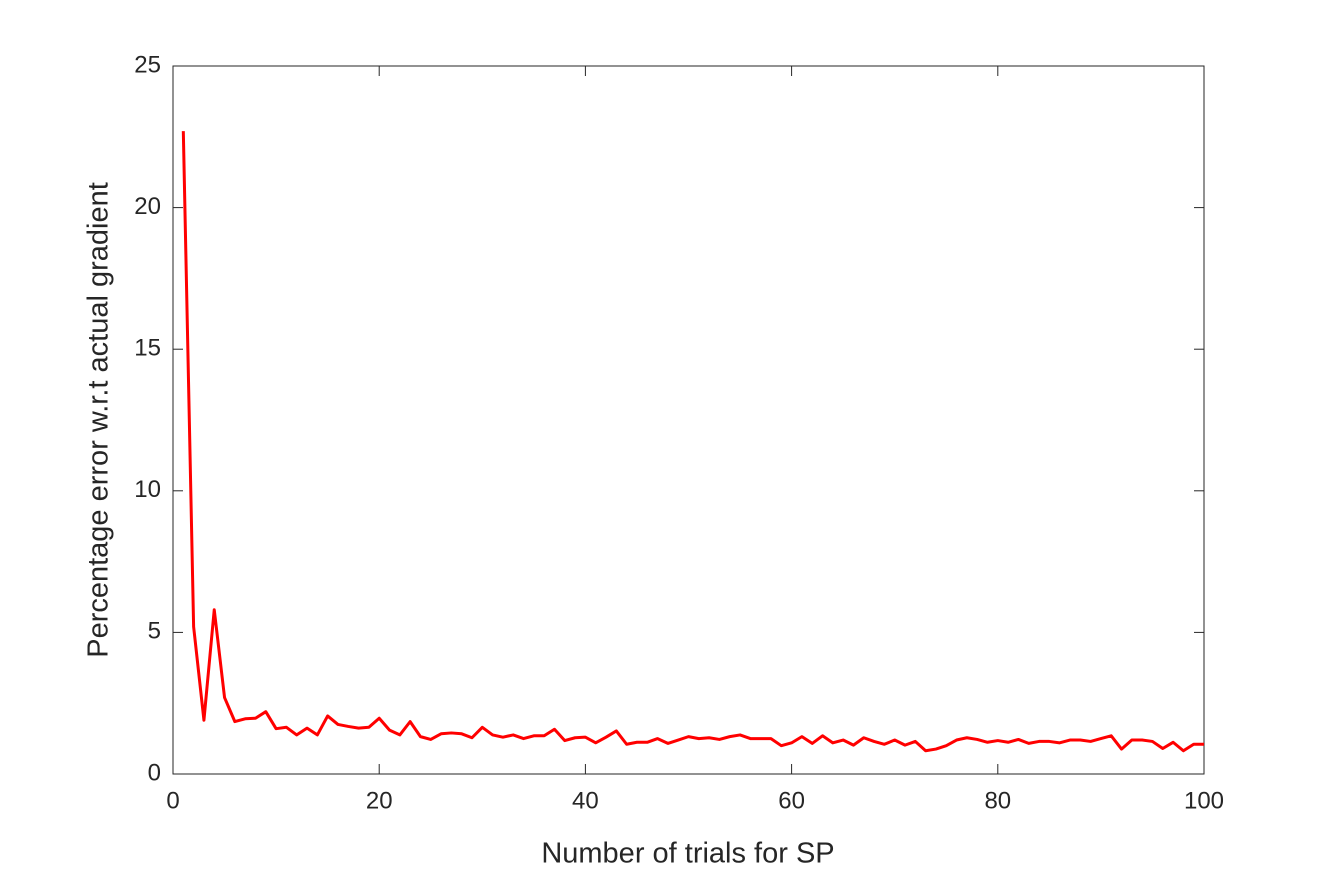 Image resolution: width=1330 pixels, height=875 pixels. What do you see at coordinates (147, 64) in the screenshot?
I see `y-tick-label: 25` at bounding box center [147, 64].